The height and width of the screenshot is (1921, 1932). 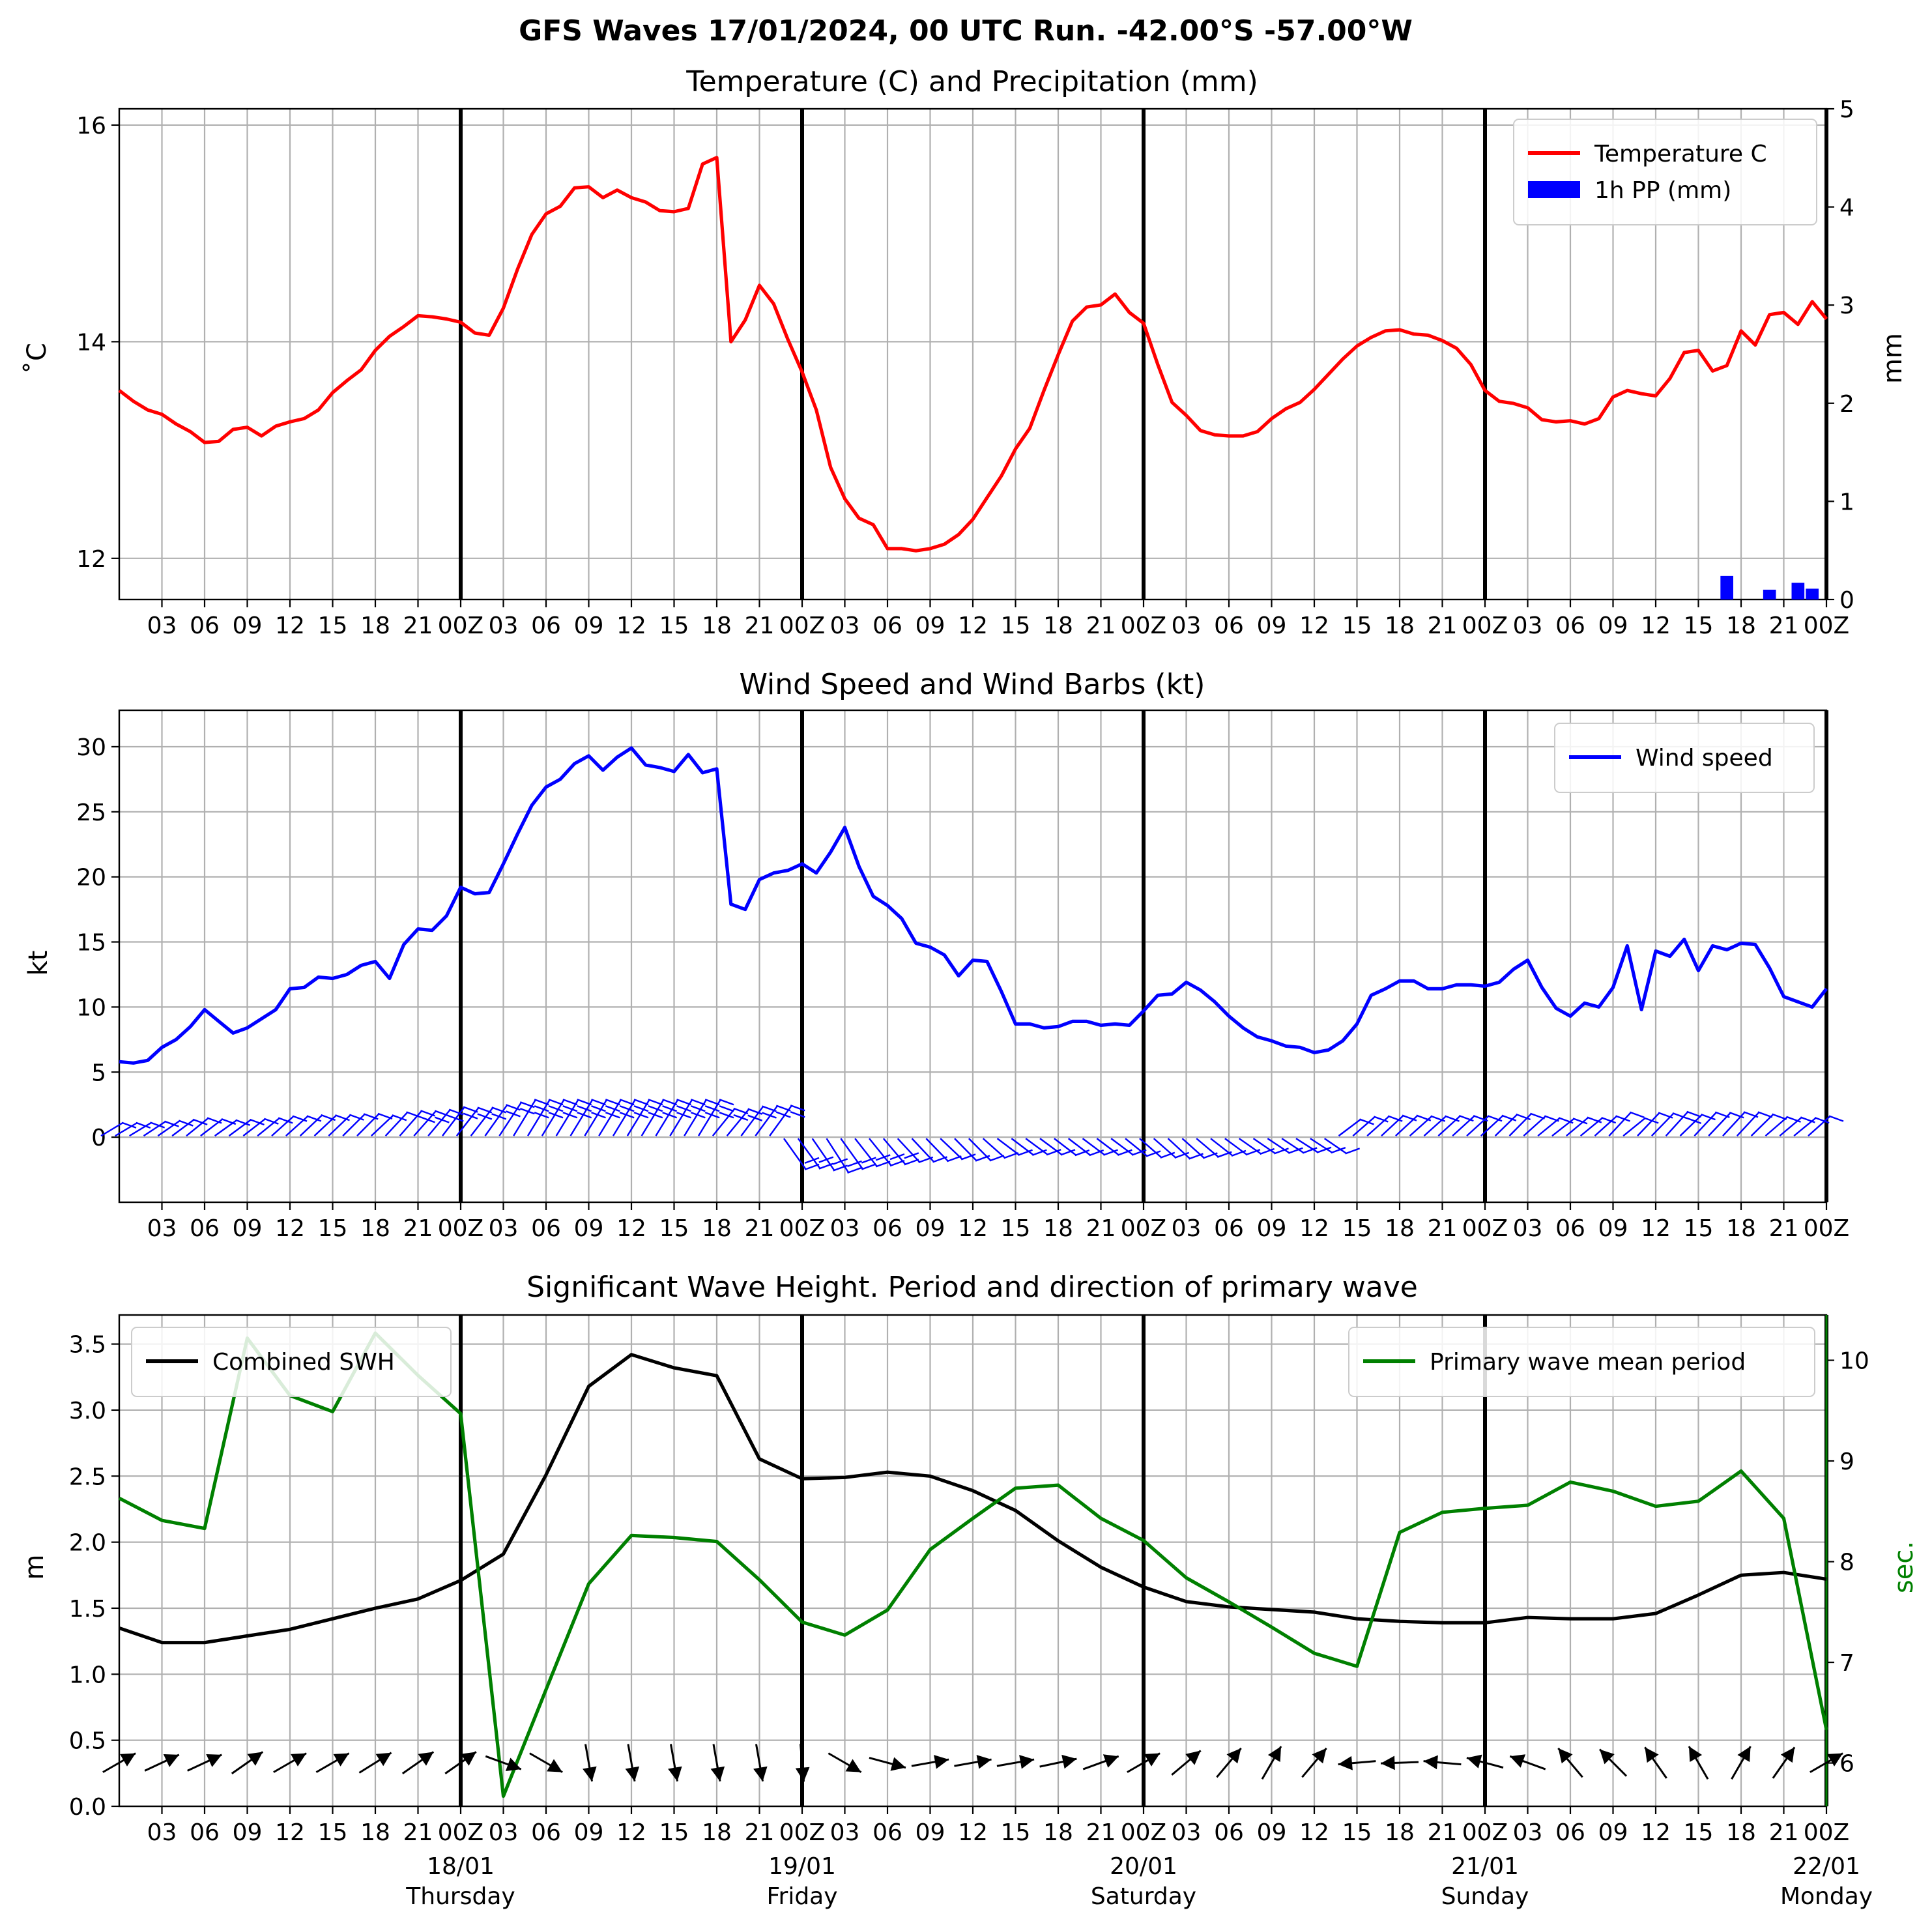 What do you see at coordinates (162, 1228) in the screenshot?
I see `wind-xtick-label: 03` at bounding box center [162, 1228].